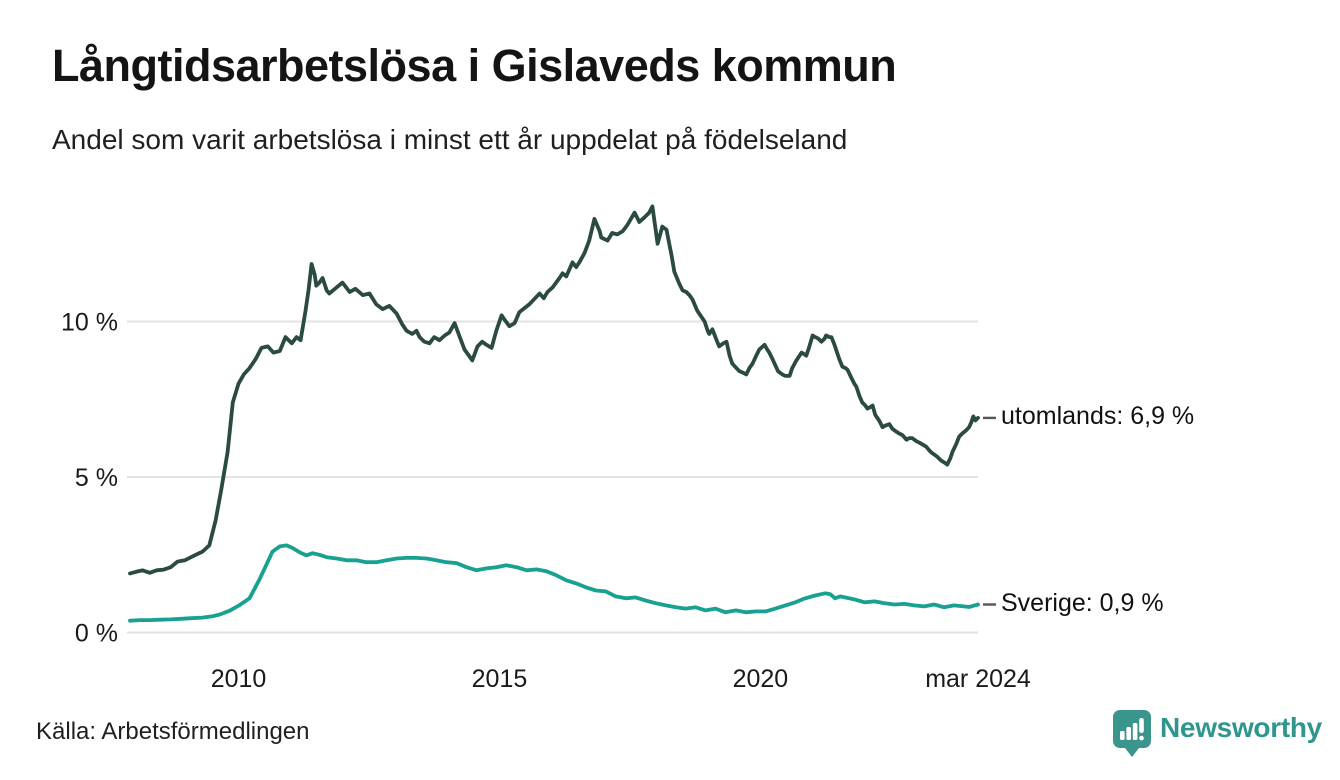  I want to click on x-tick-label: mar 2024, so click(978, 679).